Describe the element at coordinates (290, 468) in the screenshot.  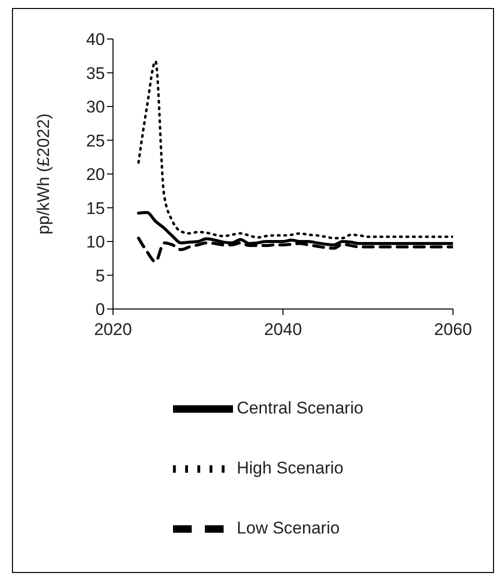
I see `legend-label: High Scenario` at that location.